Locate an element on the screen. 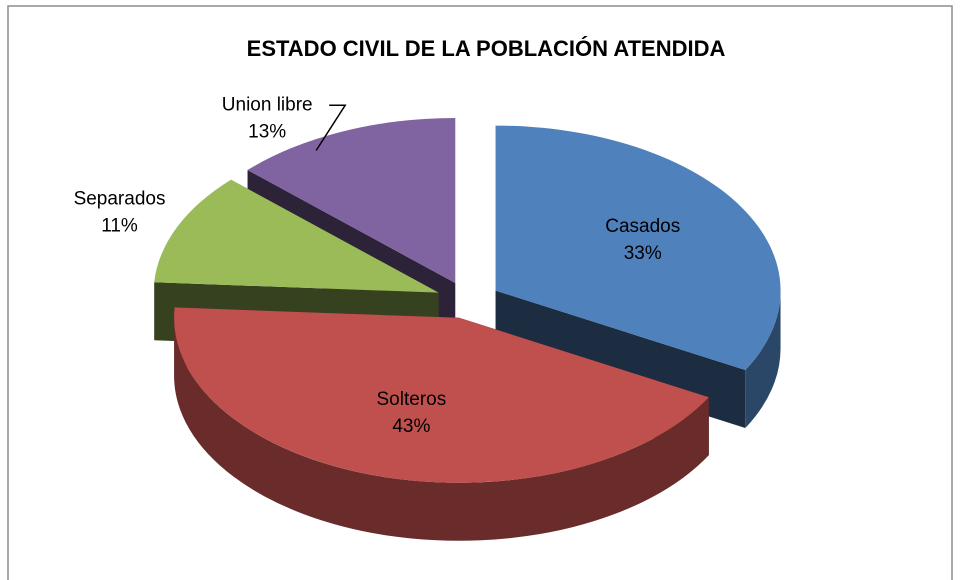  data-label: 33% is located at coordinates (643, 253).